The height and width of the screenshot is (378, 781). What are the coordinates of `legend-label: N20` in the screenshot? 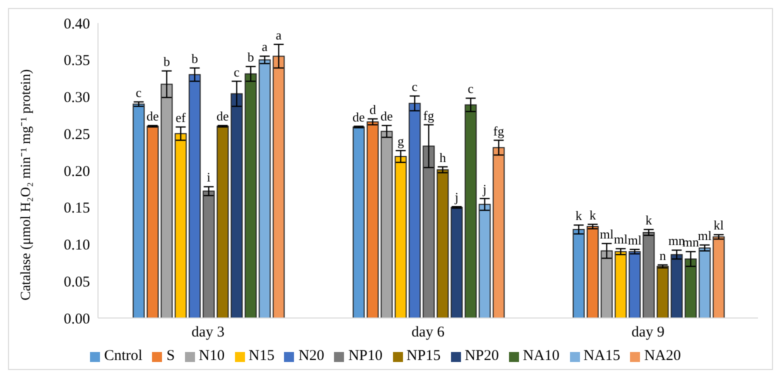 It's located at (311, 356).